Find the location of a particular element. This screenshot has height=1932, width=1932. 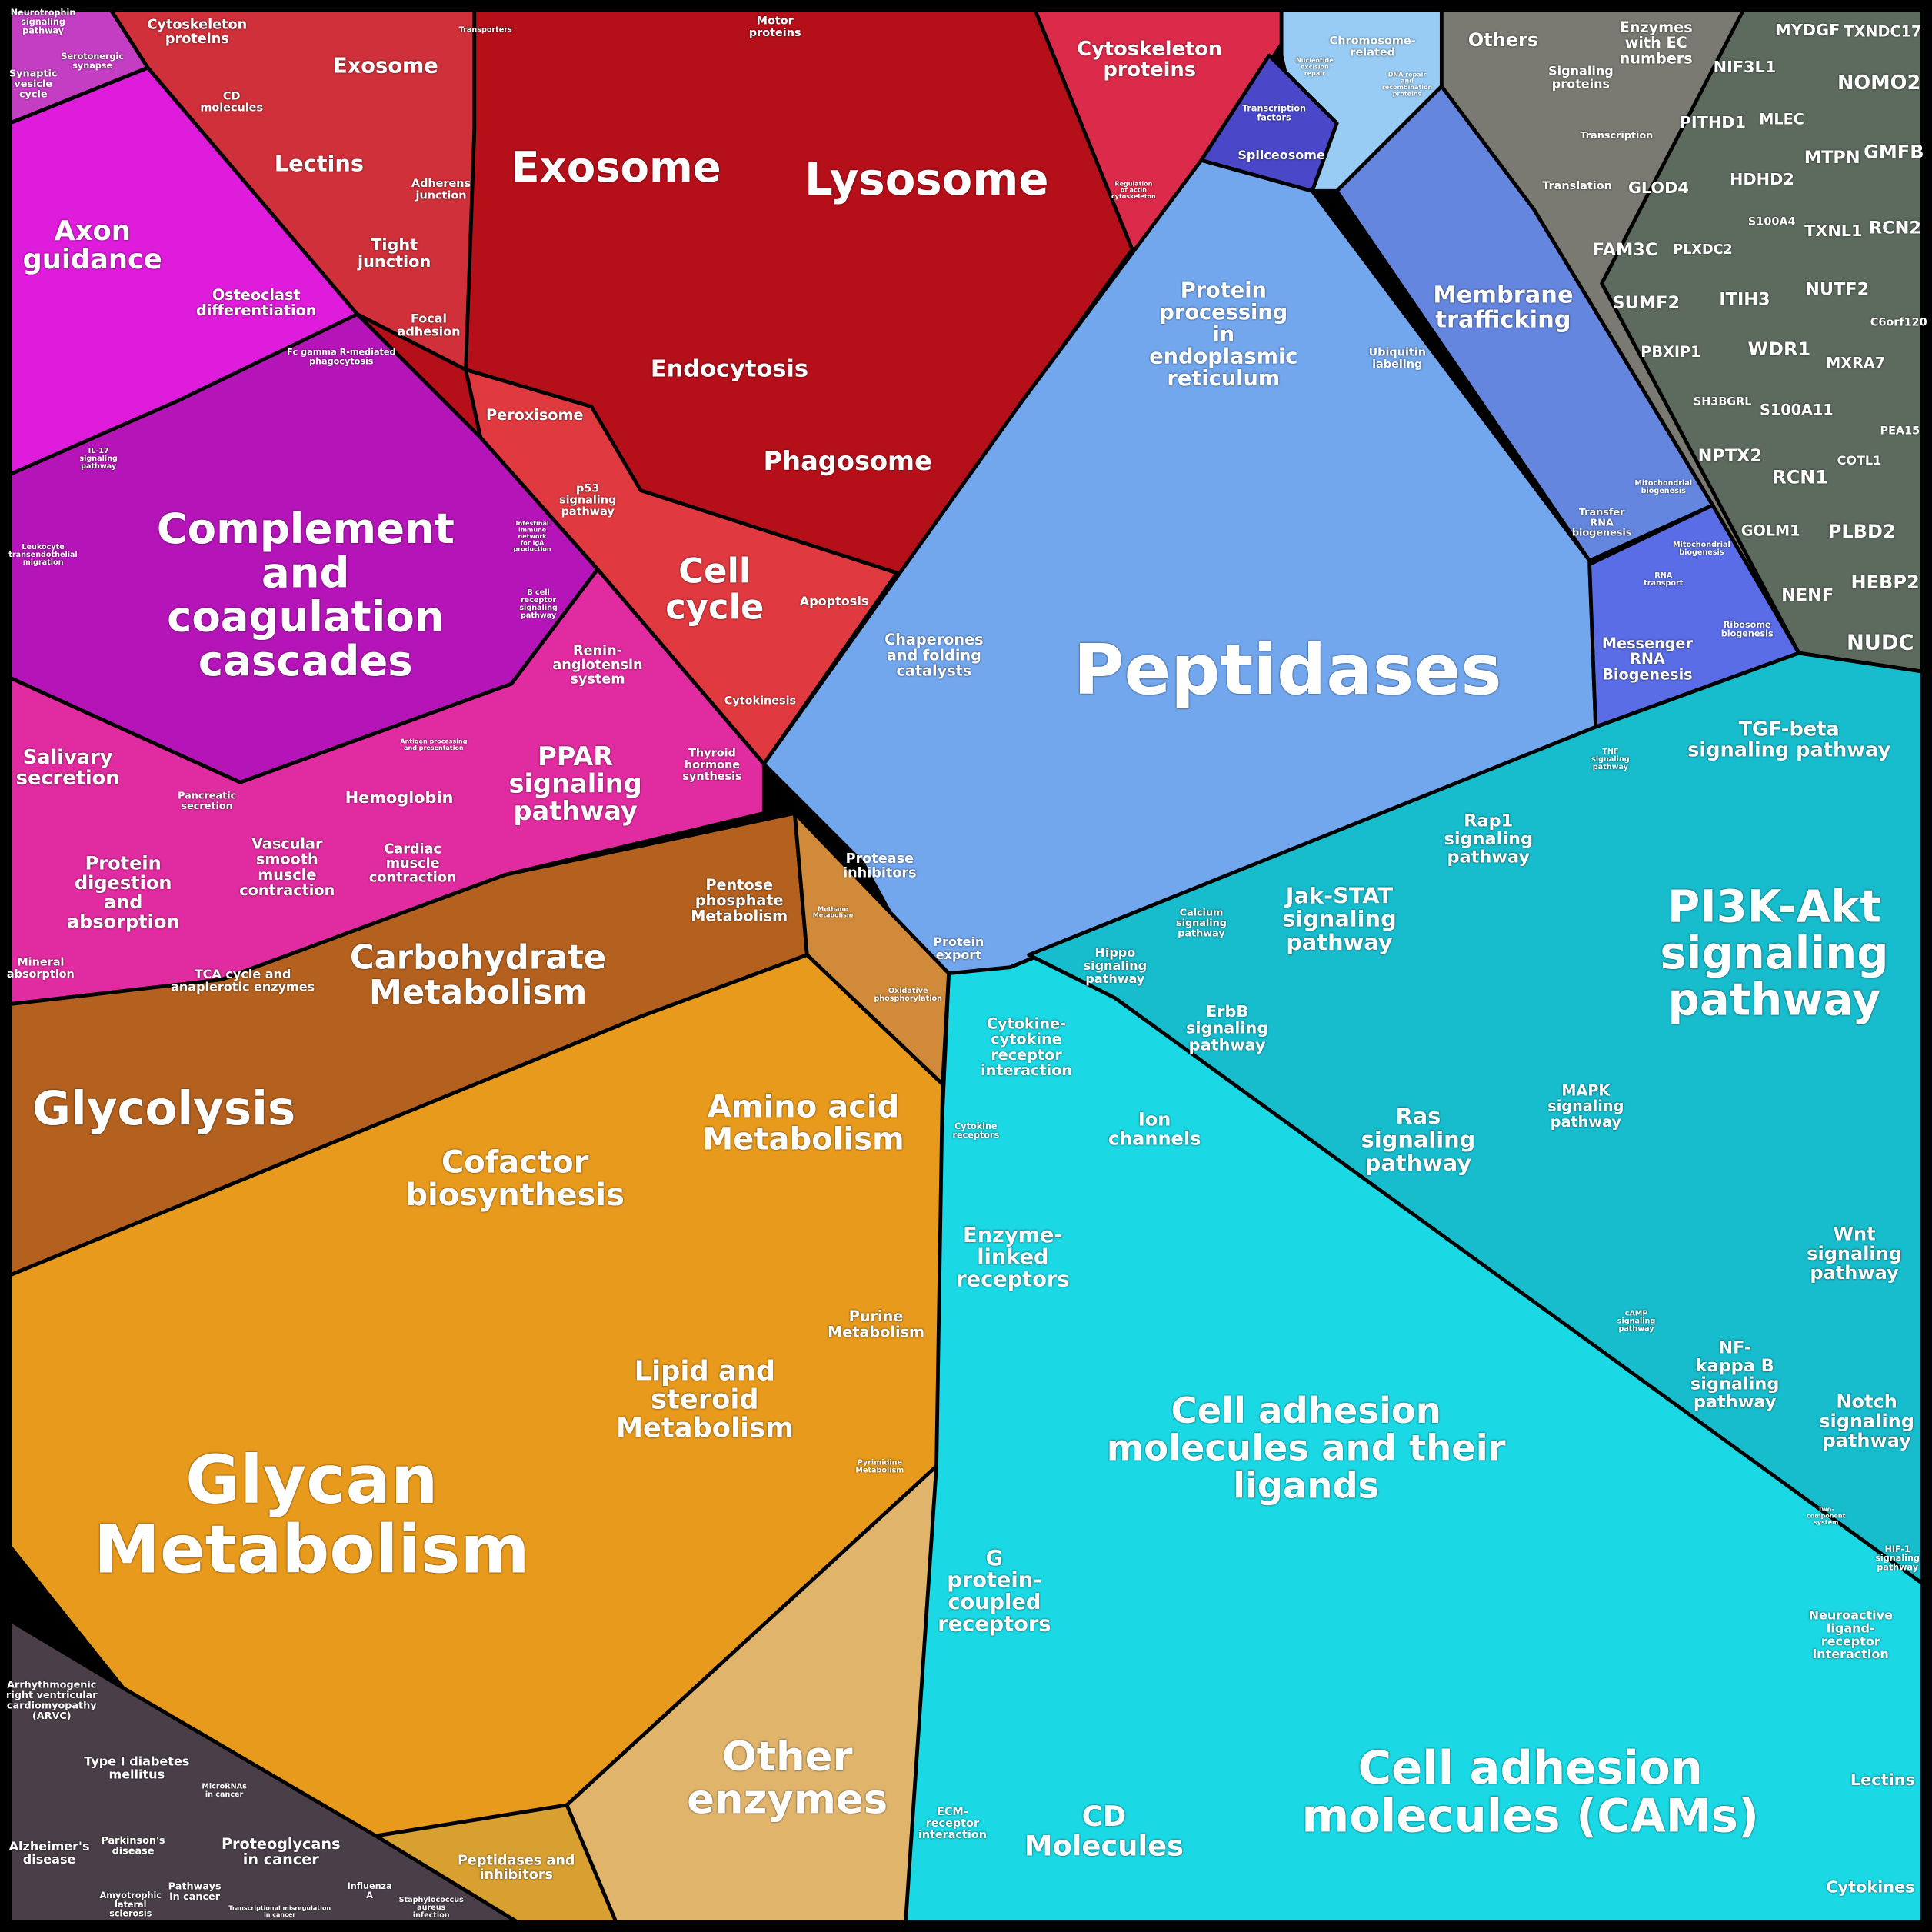

label-line: cardiomyopathy is located at coordinates (52, 1705).